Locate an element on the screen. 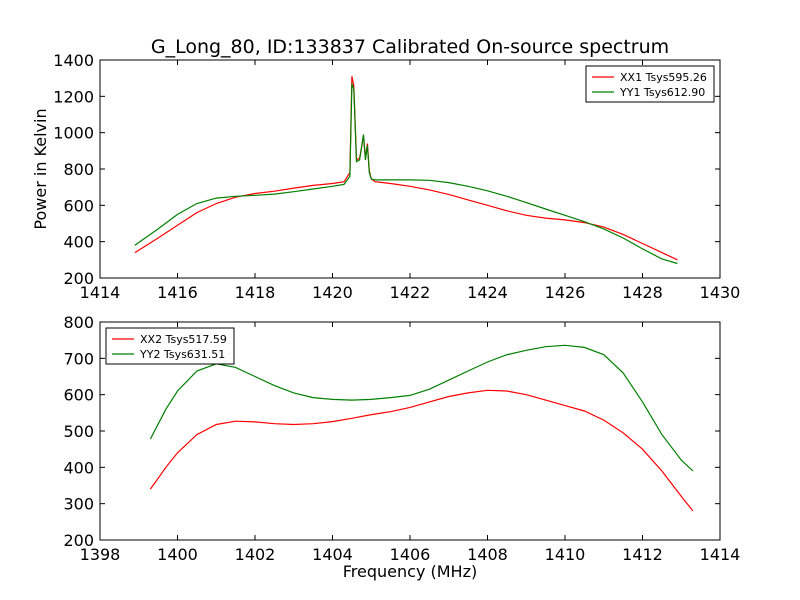  y-tick-label: 1000 is located at coordinates (73, 133).